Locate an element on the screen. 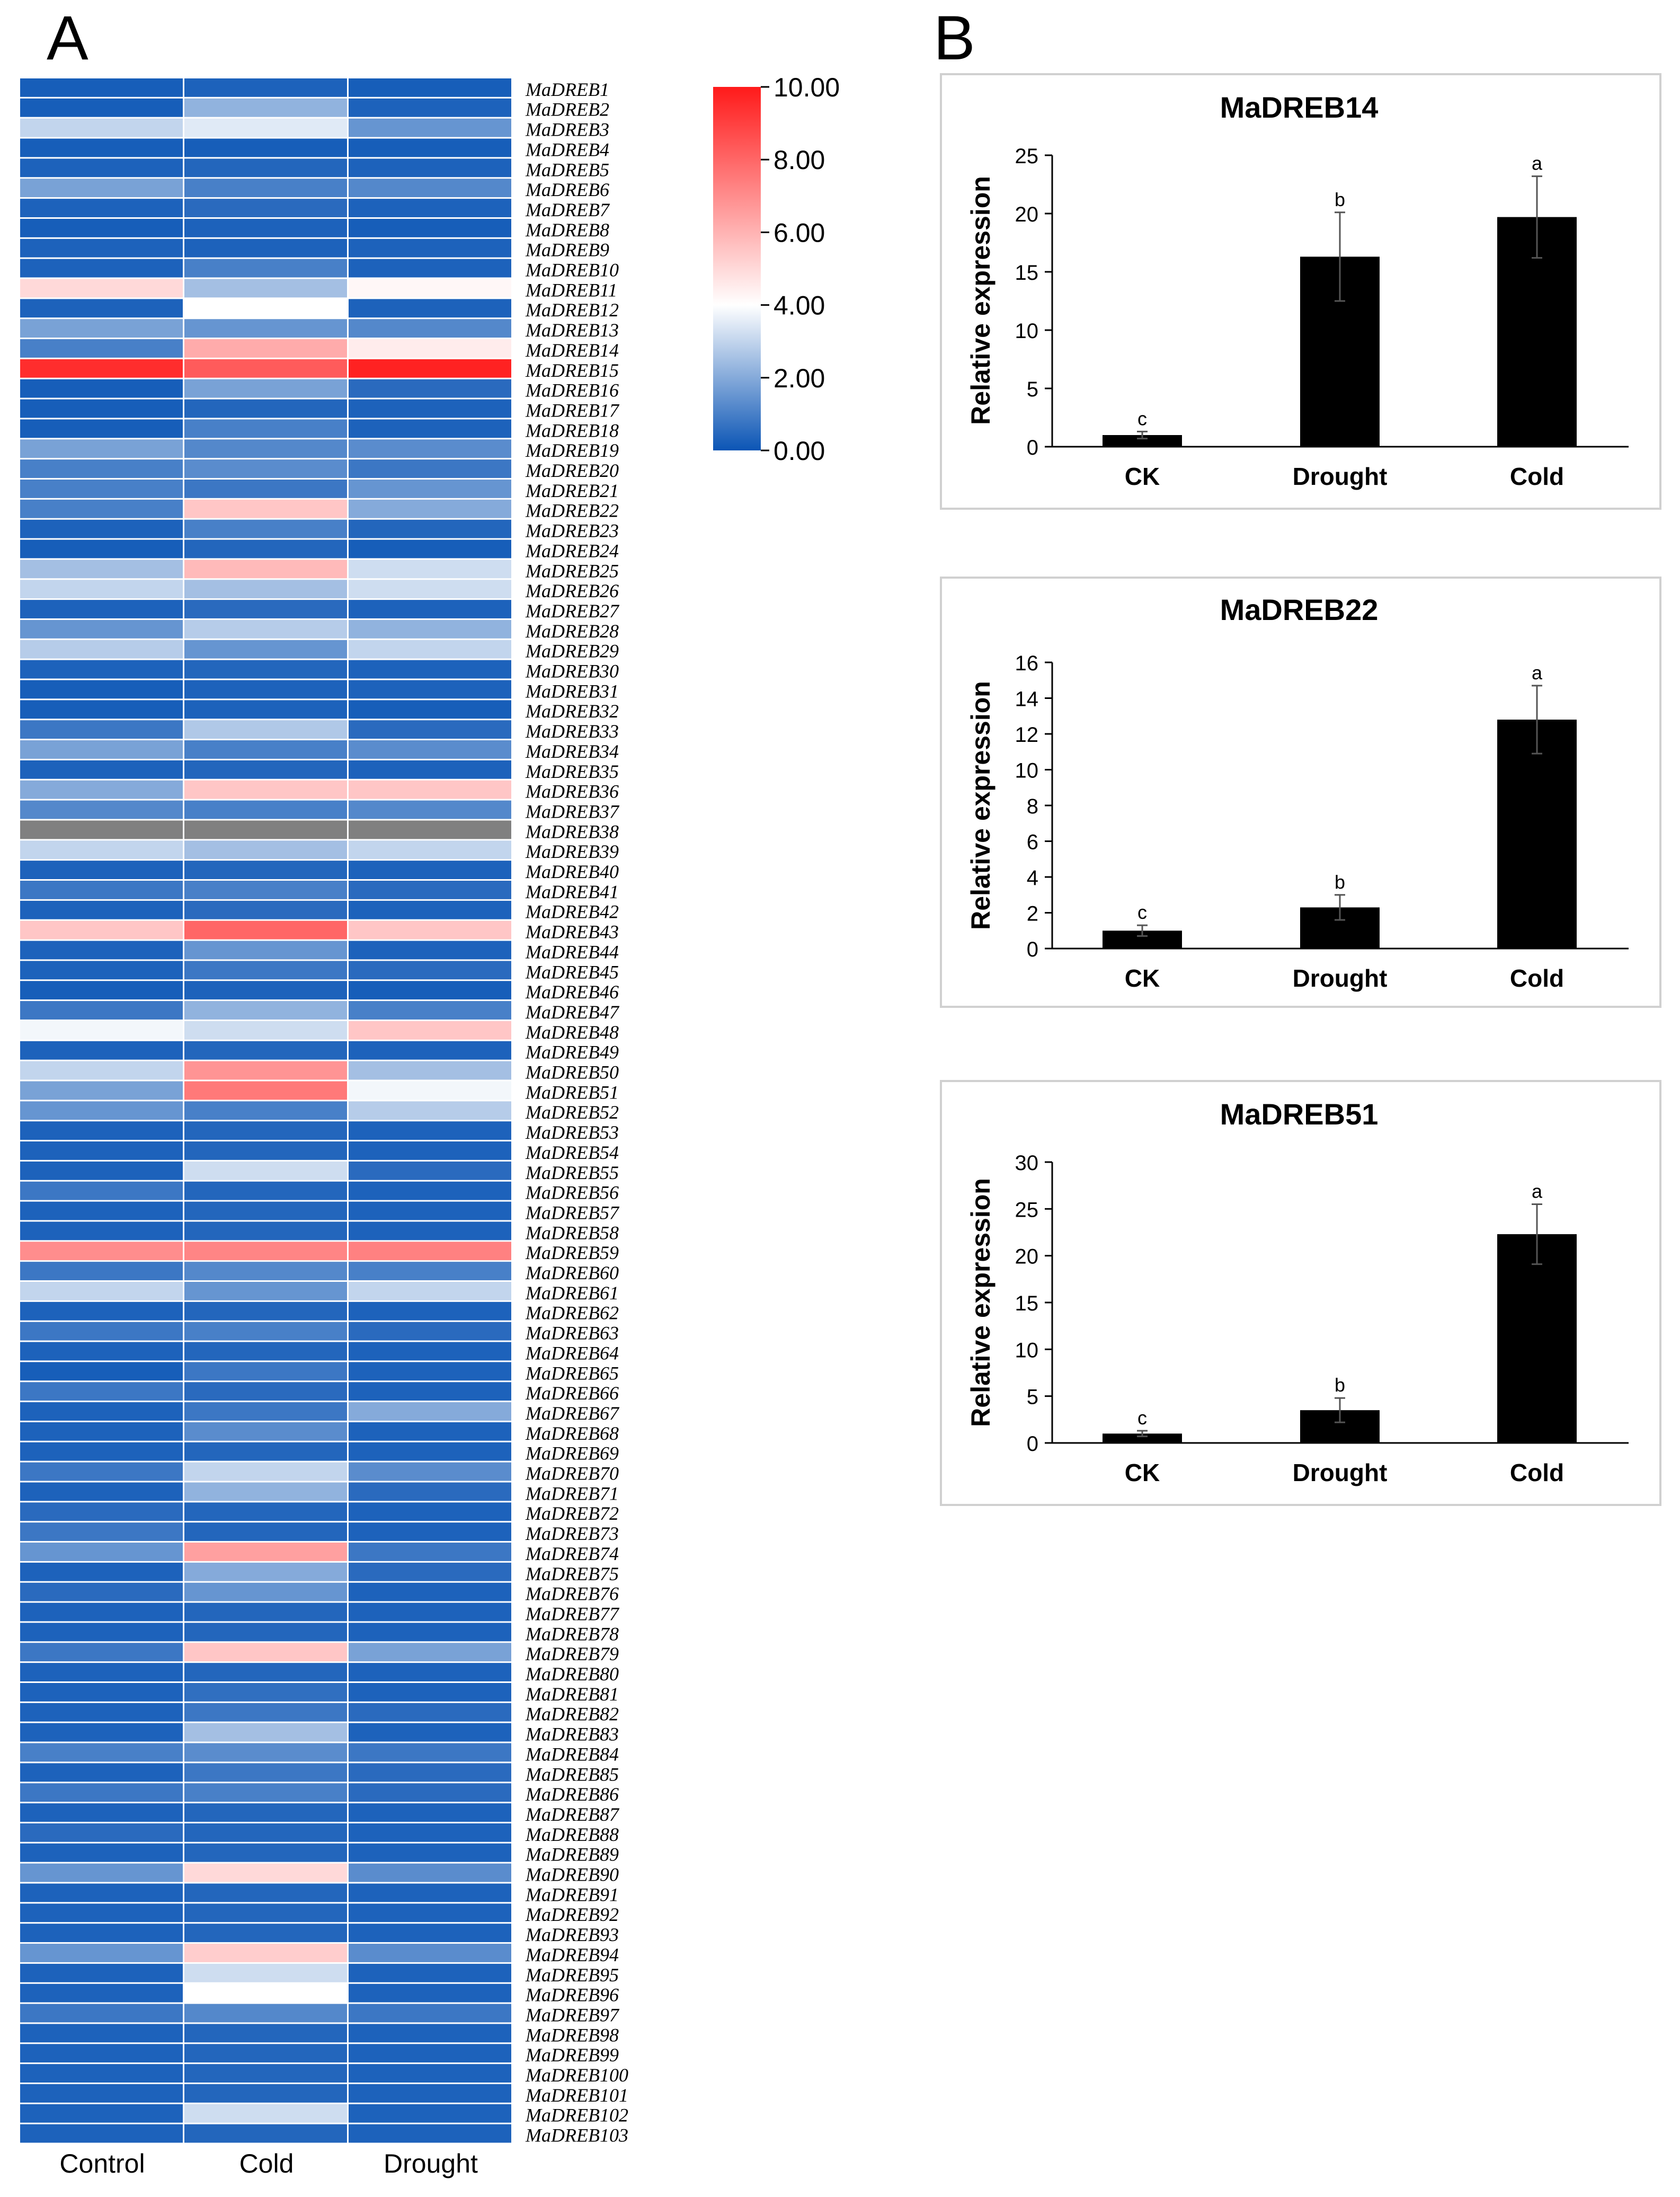 The height and width of the screenshot is (2197, 1680). y-tick-label: 20 is located at coordinates (1027, 214).